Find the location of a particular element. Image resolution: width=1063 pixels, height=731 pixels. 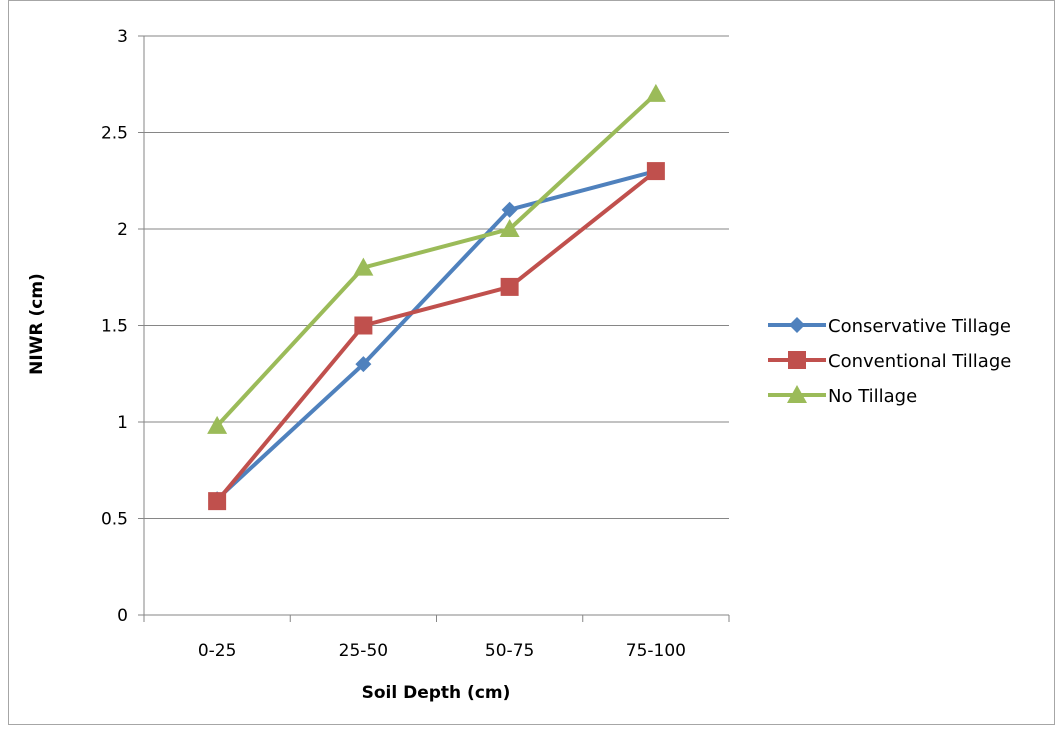

x-tick-labels: 0-25 25-50 50-75 75-100 is located at coordinates (442, 651).